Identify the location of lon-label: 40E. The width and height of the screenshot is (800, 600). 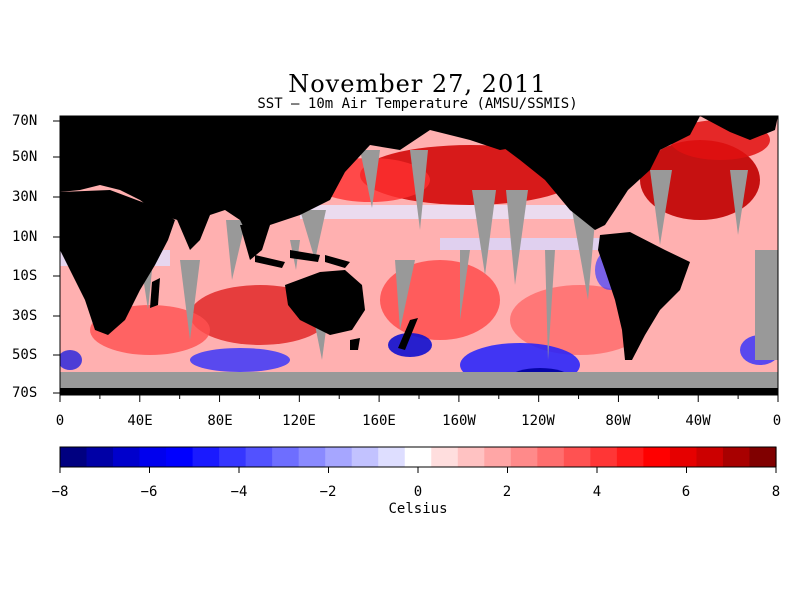
(140, 421).